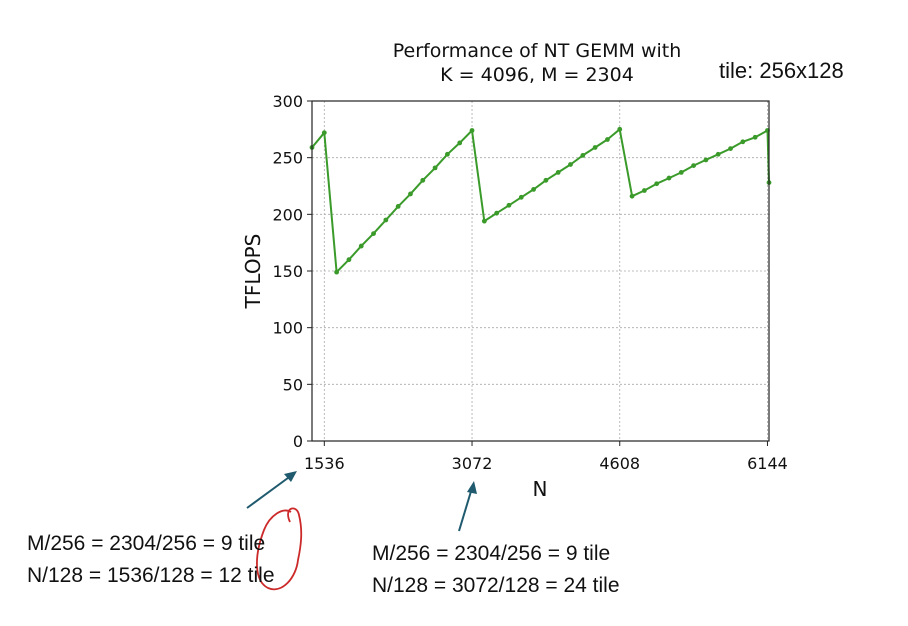 This screenshot has width=908, height=626. What do you see at coordinates (467, 506) in the screenshot?
I see `arrow-right` at bounding box center [467, 506].